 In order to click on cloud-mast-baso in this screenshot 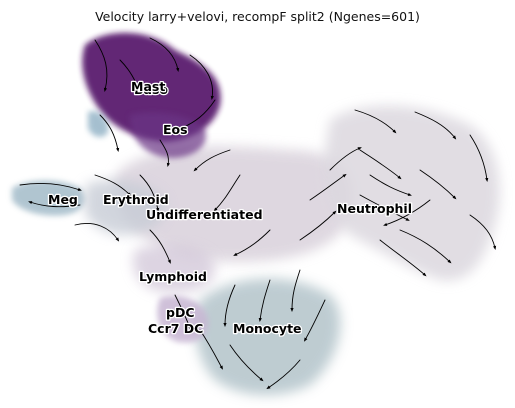, I will do `click(151, 87)`.